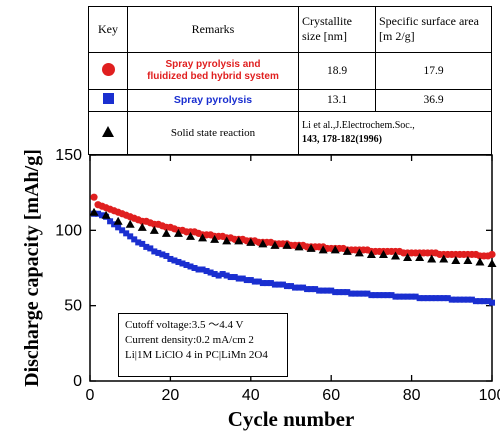 The width and height of the screenshot is (500, 436). Describe the element at coordinates (337, 100) in the screenshot. I see `crystallite-value: 13.1` at that location.